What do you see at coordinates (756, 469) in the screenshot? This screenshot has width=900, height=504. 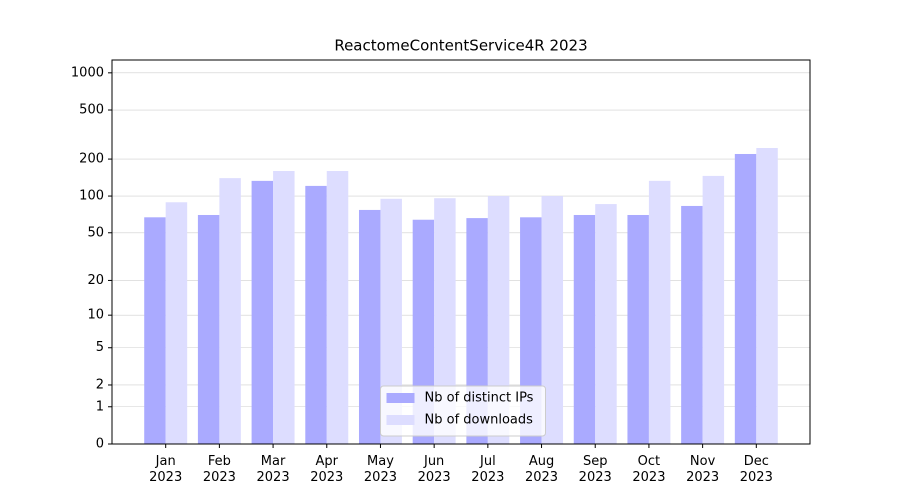 I see `x-tick-label: Dec 2023` at bounding box center [756, 469].